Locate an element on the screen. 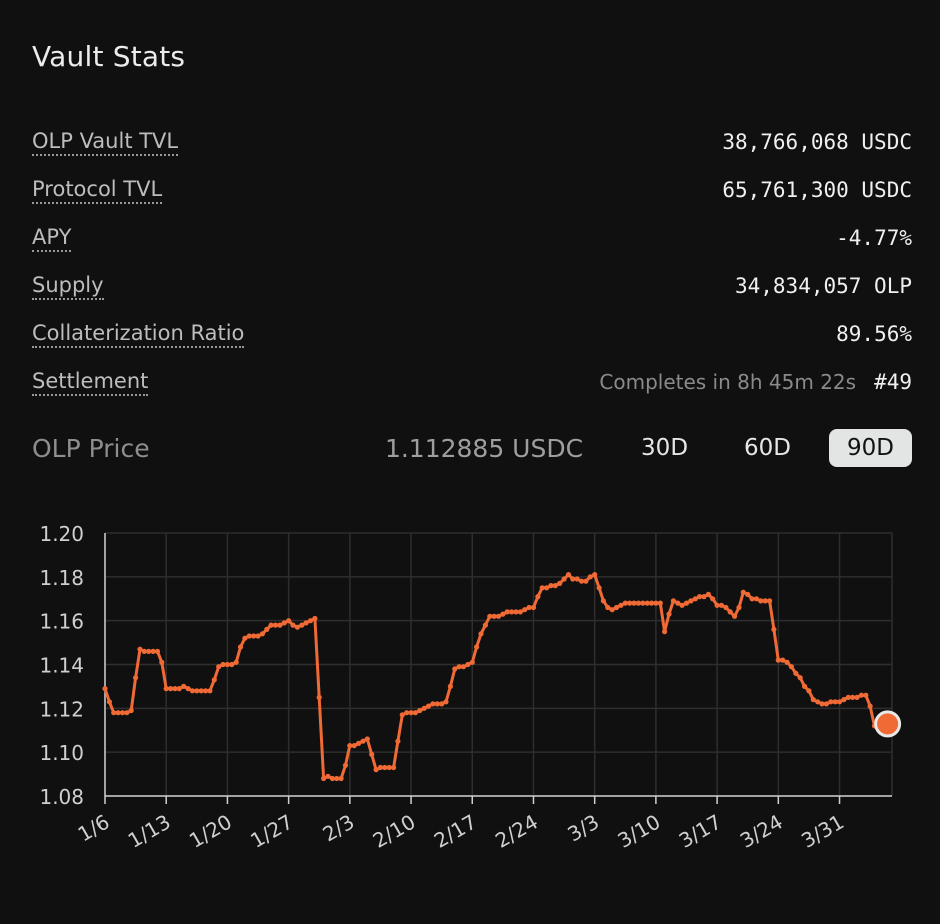 The image size is (940, 924). olp-price-controls: 1.112885 USDC 30D 60D 90D is located at coordinates (648, 448).